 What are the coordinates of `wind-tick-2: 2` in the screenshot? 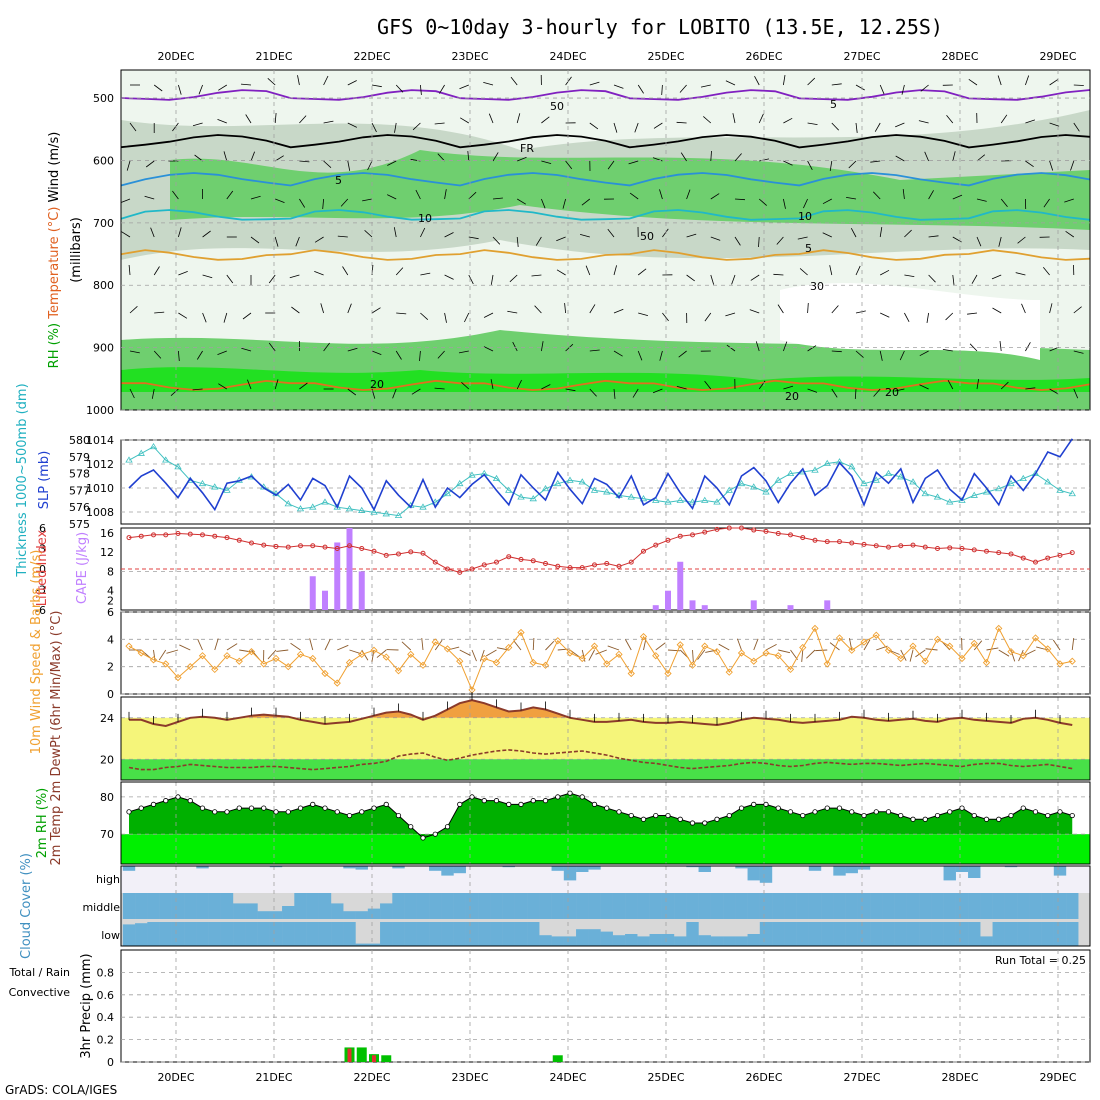 It's located at (110, 667).